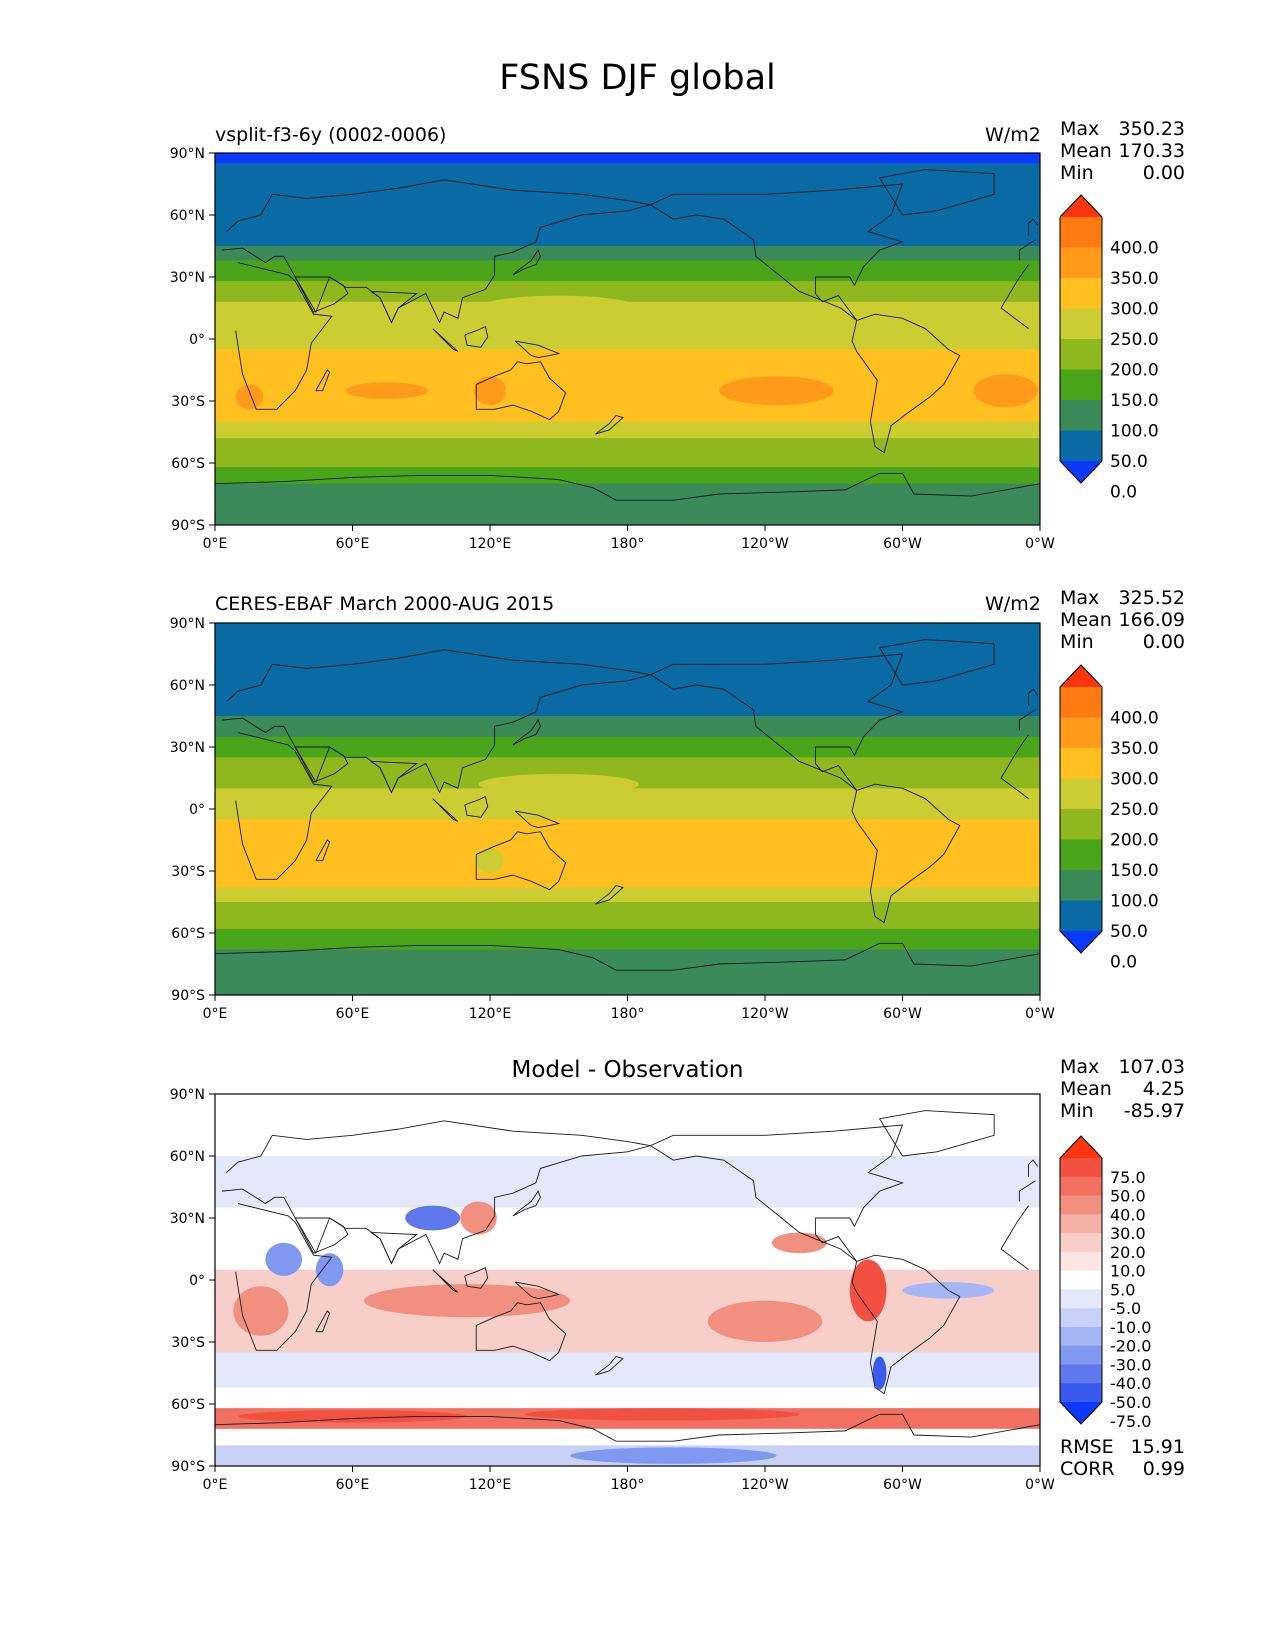 The height and width of the screenshot is (1650, 1275). Describe the element at coordinates (187, 748) in the screenshot. I see `lat-tick-label: 30°N` at that location.